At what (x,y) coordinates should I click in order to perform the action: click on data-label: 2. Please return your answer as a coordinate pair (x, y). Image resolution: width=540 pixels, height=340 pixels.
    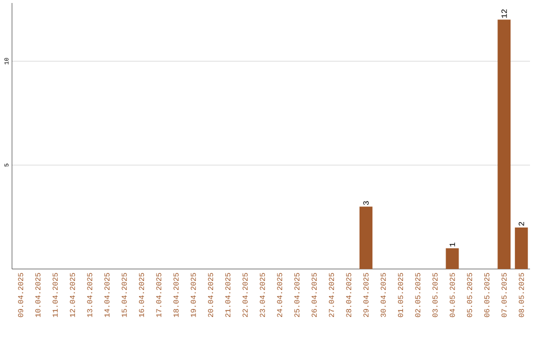
    Looking at the image, I should click on (521, 224).